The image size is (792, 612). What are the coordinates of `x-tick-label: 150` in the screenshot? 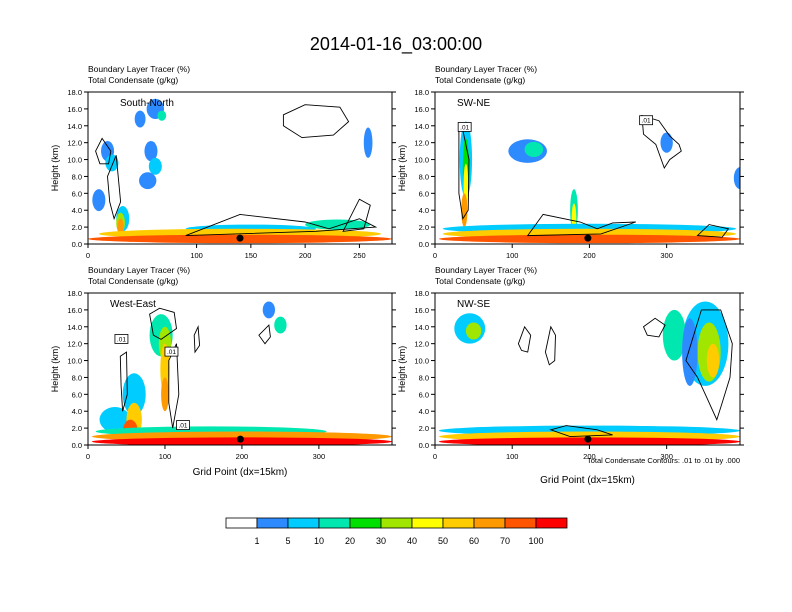 It's located at (251, 255).